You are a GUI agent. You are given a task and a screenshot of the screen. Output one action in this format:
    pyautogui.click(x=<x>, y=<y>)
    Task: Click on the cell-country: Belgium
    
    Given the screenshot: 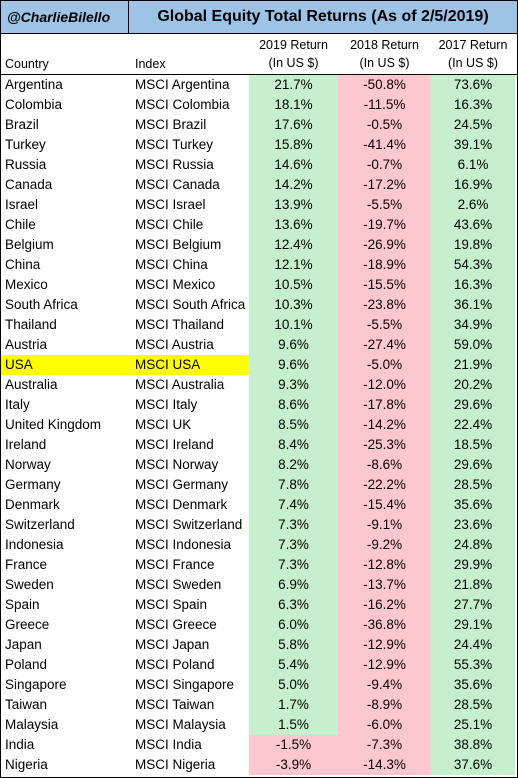 What is the action you would take?
    pyautogui.click(x=29, y=244)
    